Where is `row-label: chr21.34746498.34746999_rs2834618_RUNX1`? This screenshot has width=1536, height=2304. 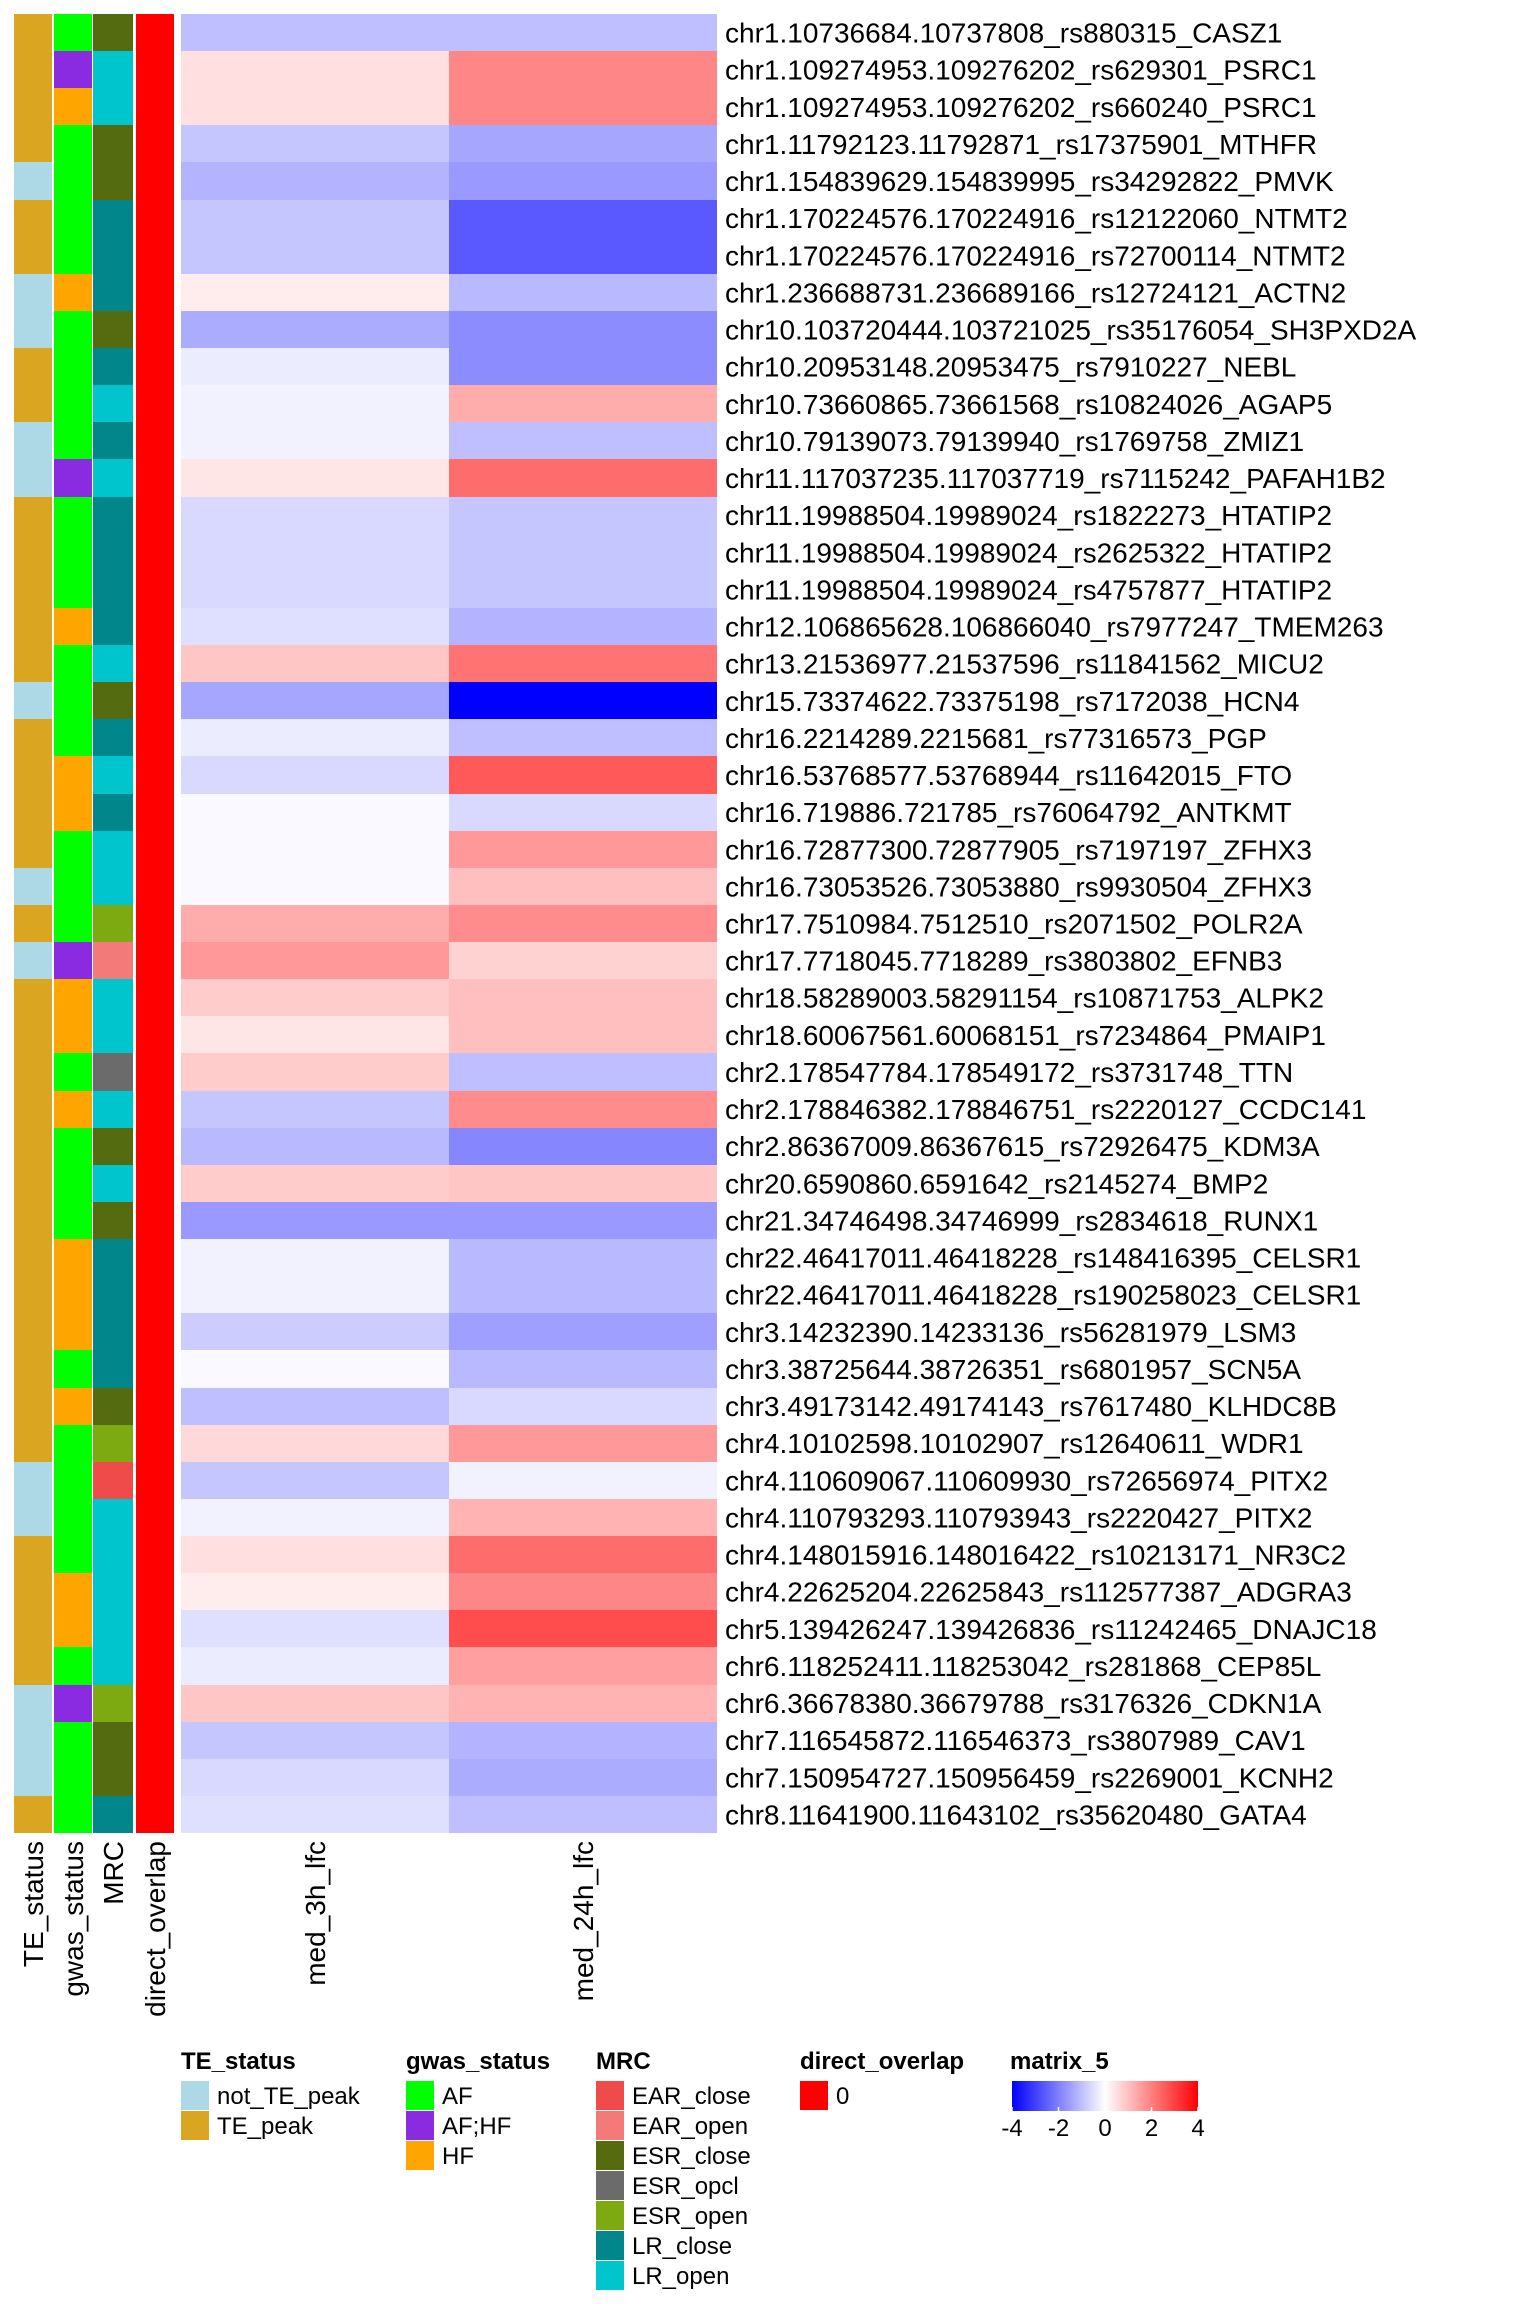 row-label: chr21.34746498.34746999_rs2834618_RUNX1 is located at coordinates (1021, 1220).